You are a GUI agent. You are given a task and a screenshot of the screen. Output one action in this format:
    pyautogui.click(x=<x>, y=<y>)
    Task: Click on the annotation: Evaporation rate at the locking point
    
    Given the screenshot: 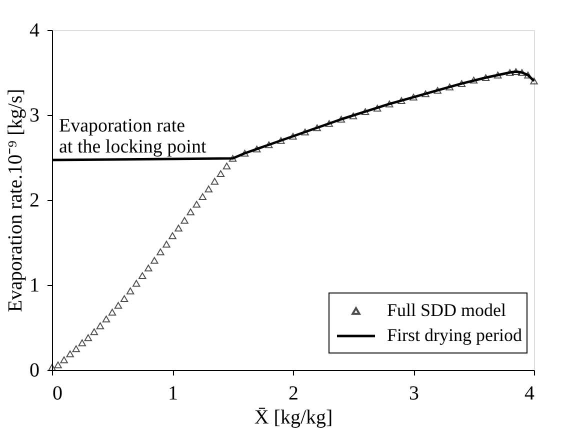 What is the action you would take?
    pyautogui.click(x=133, y=136)
    